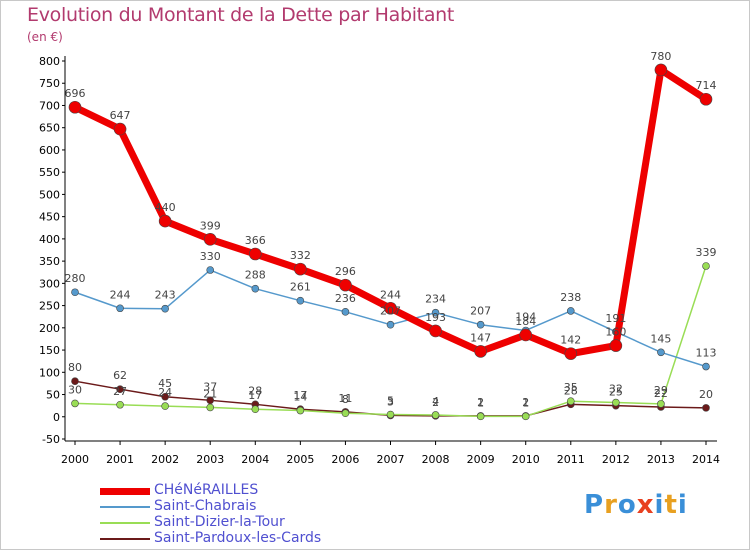 This screenshot has width=750, height=550. Describe the element at coordinates (345, 459) in the screenshot. I see `x-tick-label: 2006` at that location.